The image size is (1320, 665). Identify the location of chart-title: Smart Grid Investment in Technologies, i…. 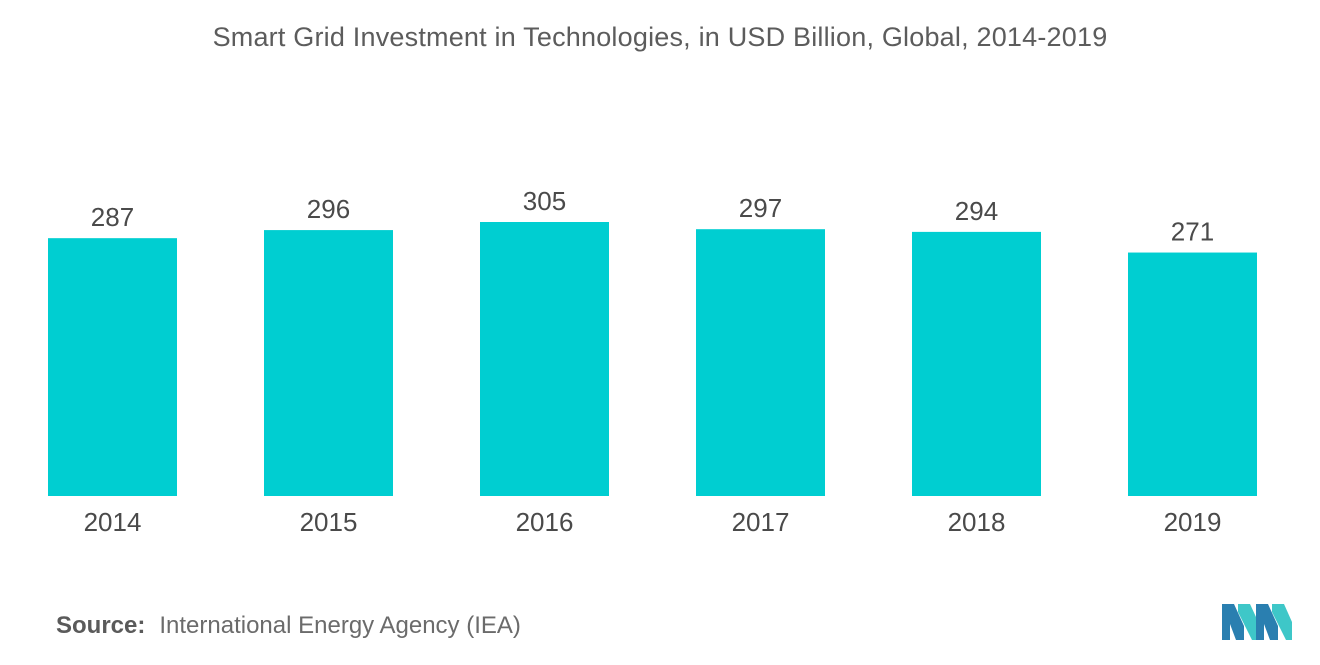
(660, 37).